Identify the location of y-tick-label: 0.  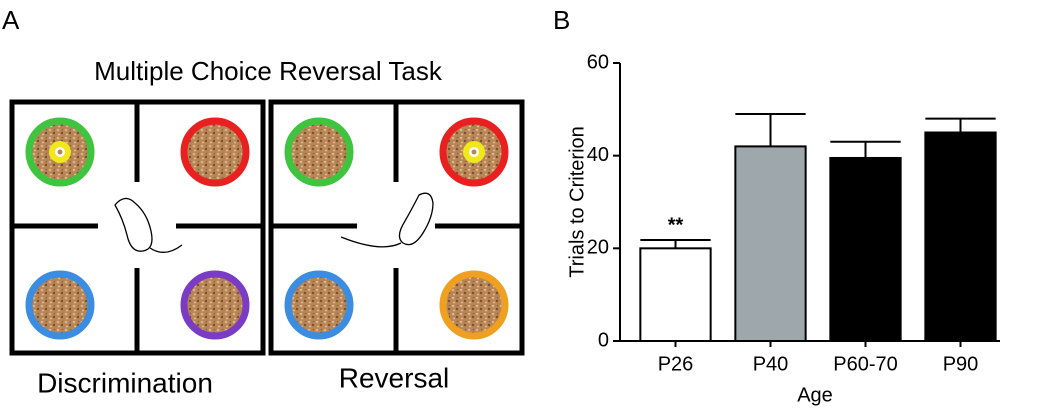
(603, 340).